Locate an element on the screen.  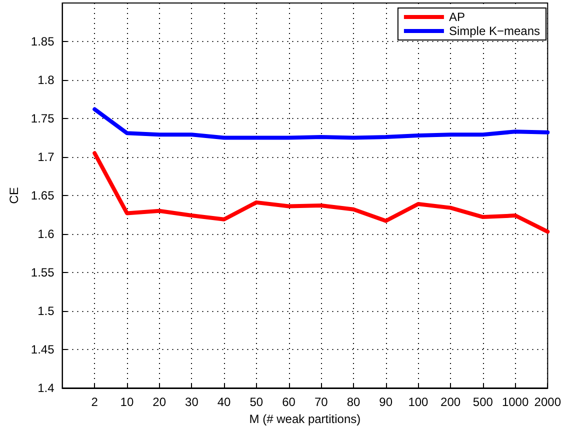
y-tick-label: 1.45 is located at coordinates (42, 349).